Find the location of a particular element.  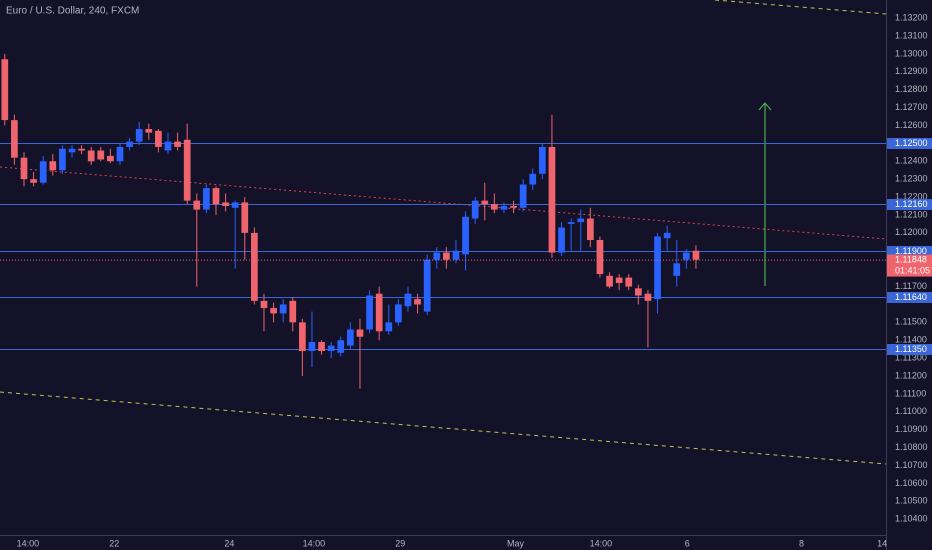

y-tick-label: 1.10400 is located at coordinates (911, 519).